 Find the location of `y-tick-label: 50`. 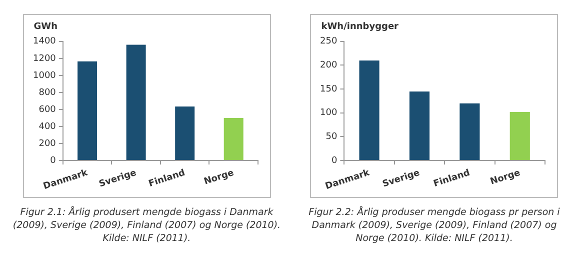

y-tick-label: 50 is located at coordinates (332, 137).